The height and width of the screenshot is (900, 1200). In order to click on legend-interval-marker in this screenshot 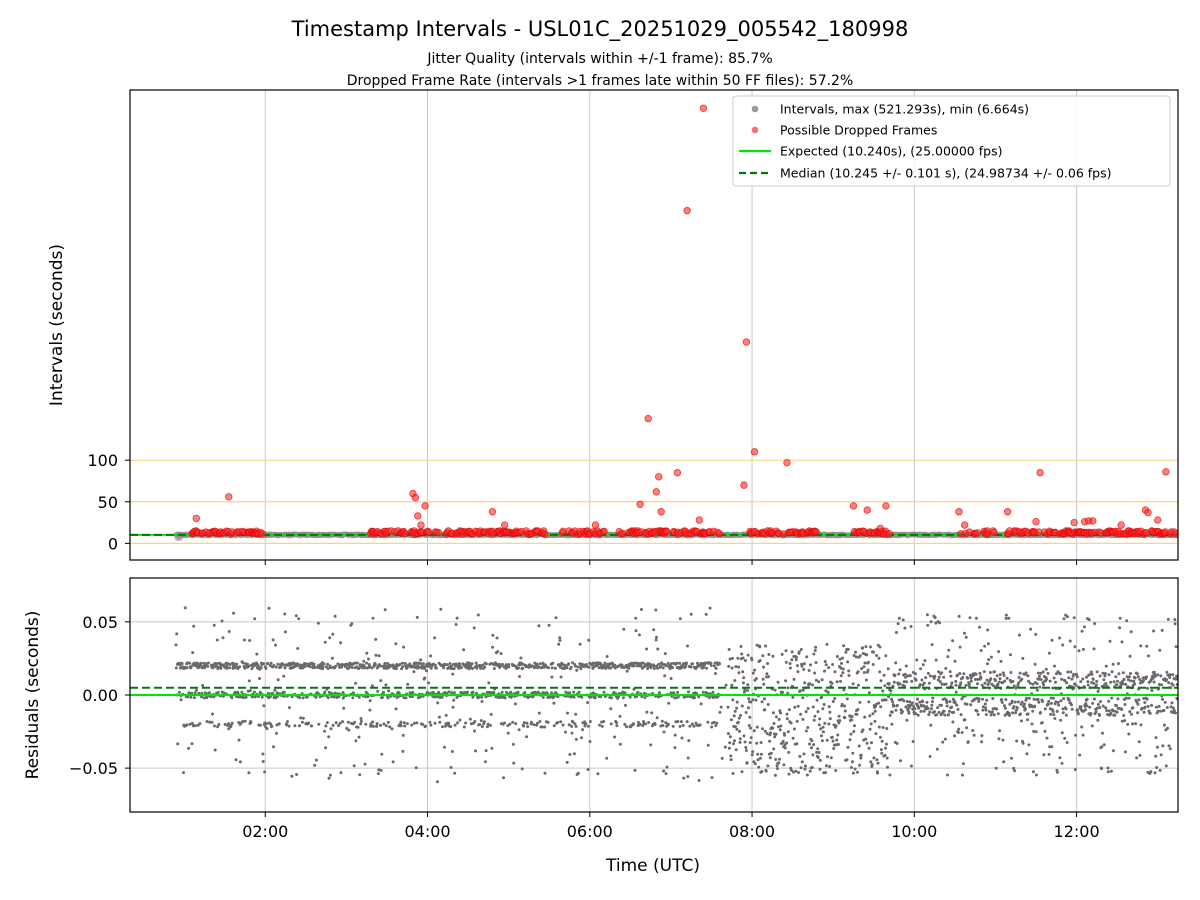, I will do `click(755, 109)`.